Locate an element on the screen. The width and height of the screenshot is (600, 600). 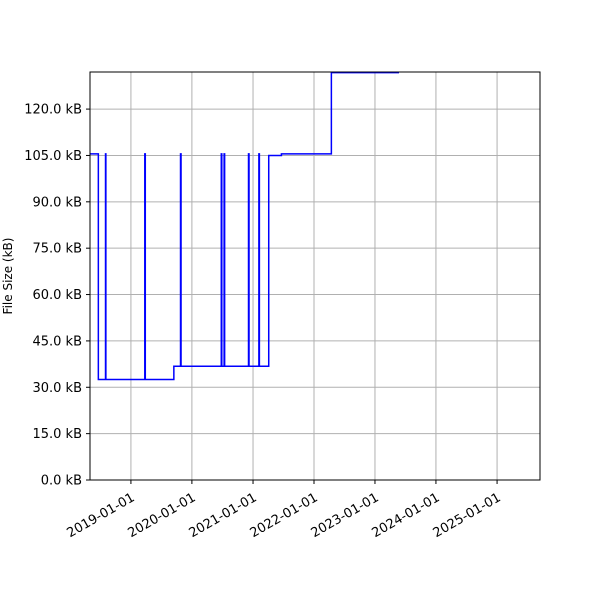
y-tick-label: 90.0 kB is located at coordinates (57, 202).